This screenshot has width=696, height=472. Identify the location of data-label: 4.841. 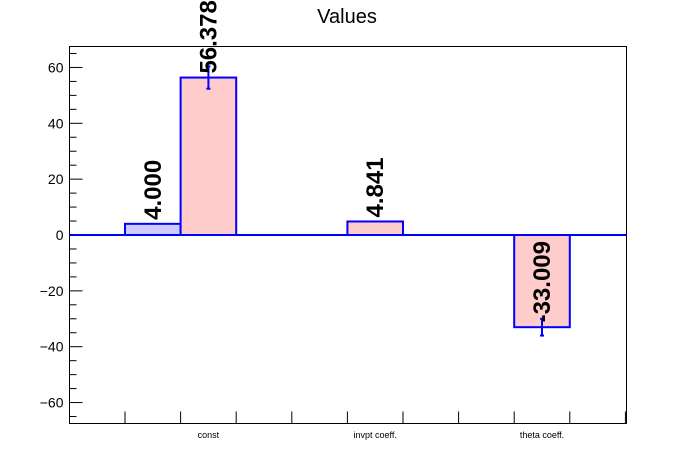
(375, 187).